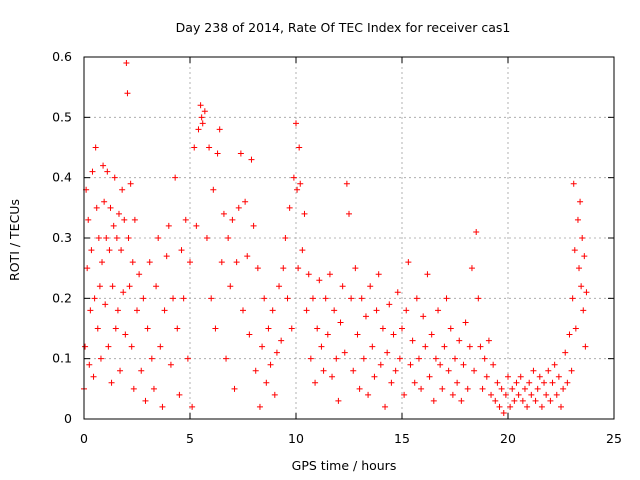 This screenshot has height=480, width=640. I want to click on y-tick-label: 0.1, so click(62, 358).